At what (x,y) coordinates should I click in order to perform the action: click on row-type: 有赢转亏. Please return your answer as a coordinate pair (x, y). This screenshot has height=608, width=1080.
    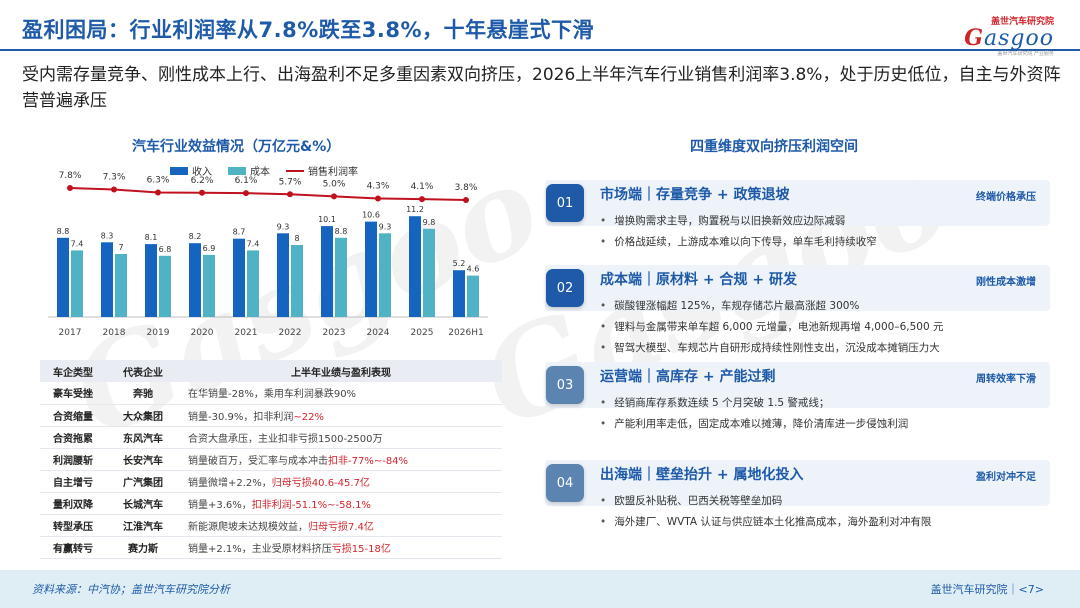
    Looking at the image, I should click on (73, 547).